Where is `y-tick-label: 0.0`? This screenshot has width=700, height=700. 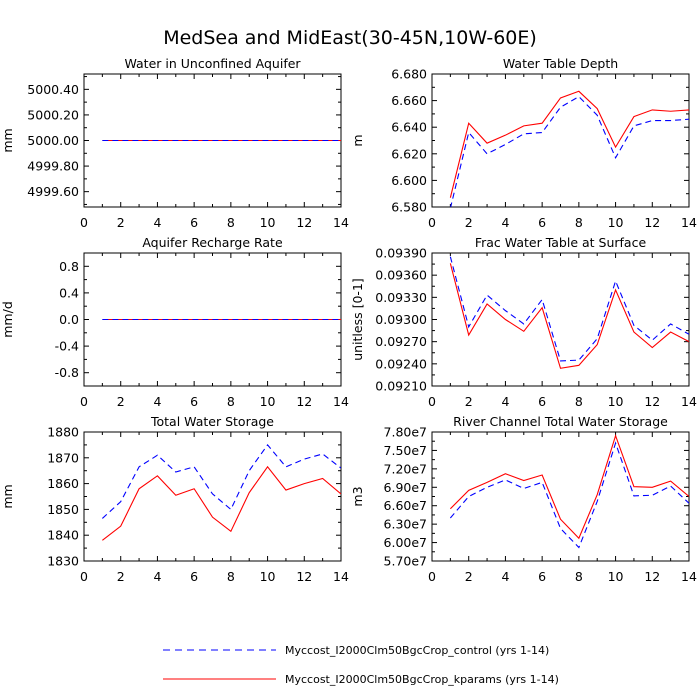 y-tick-label: 0.0 is located at coordinates (69, 319).